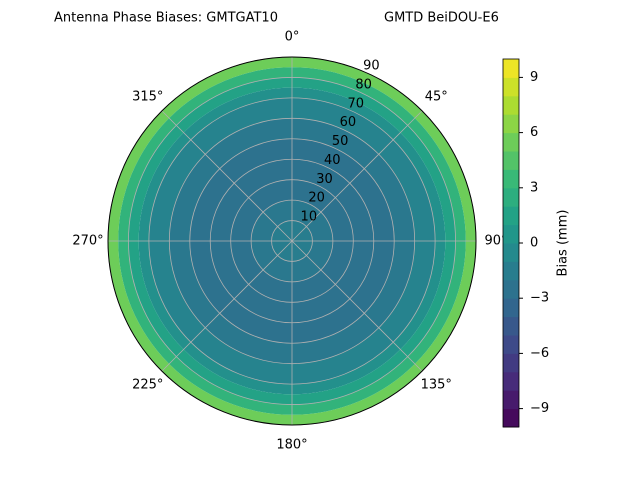 This screenshot has width=640, height=480. I want to click on colorbar-tick-label: 9, so click(534, 77).